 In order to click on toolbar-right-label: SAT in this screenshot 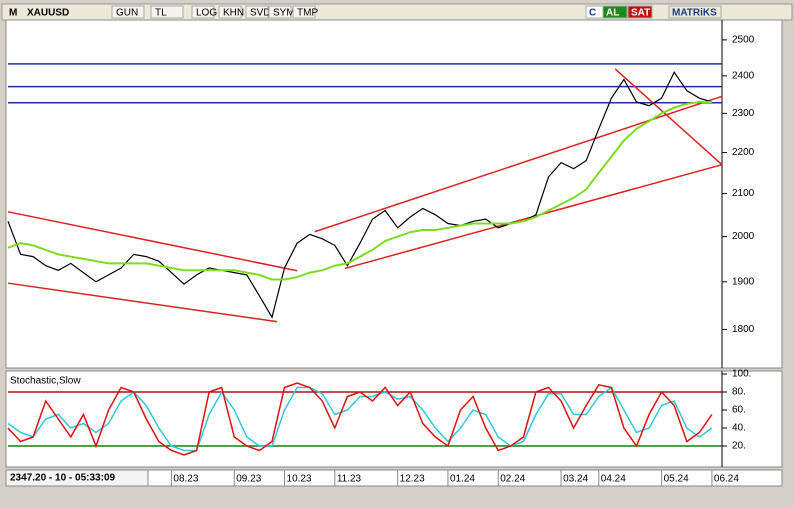, I will do `click(640, 13)`.